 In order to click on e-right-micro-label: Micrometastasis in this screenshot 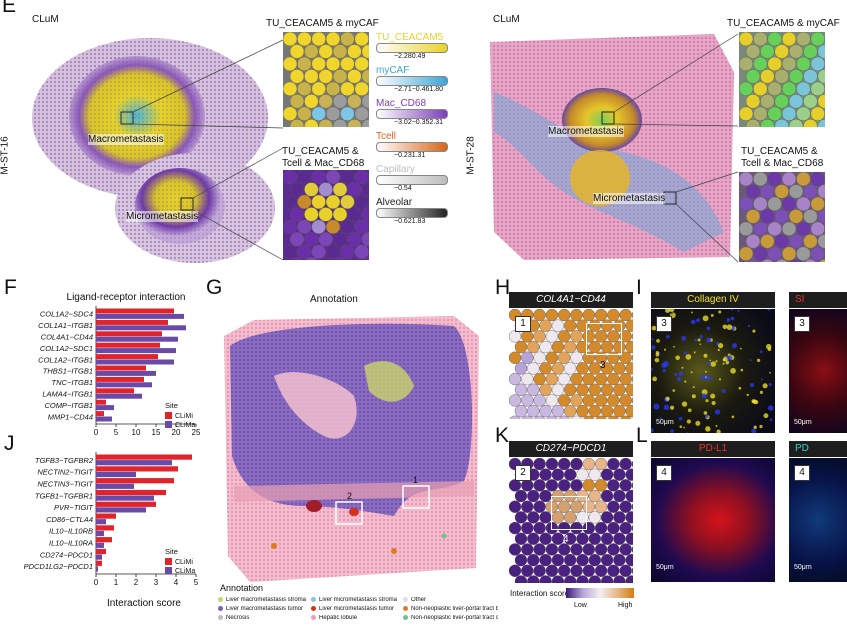, I will do `click(629, 198)`.